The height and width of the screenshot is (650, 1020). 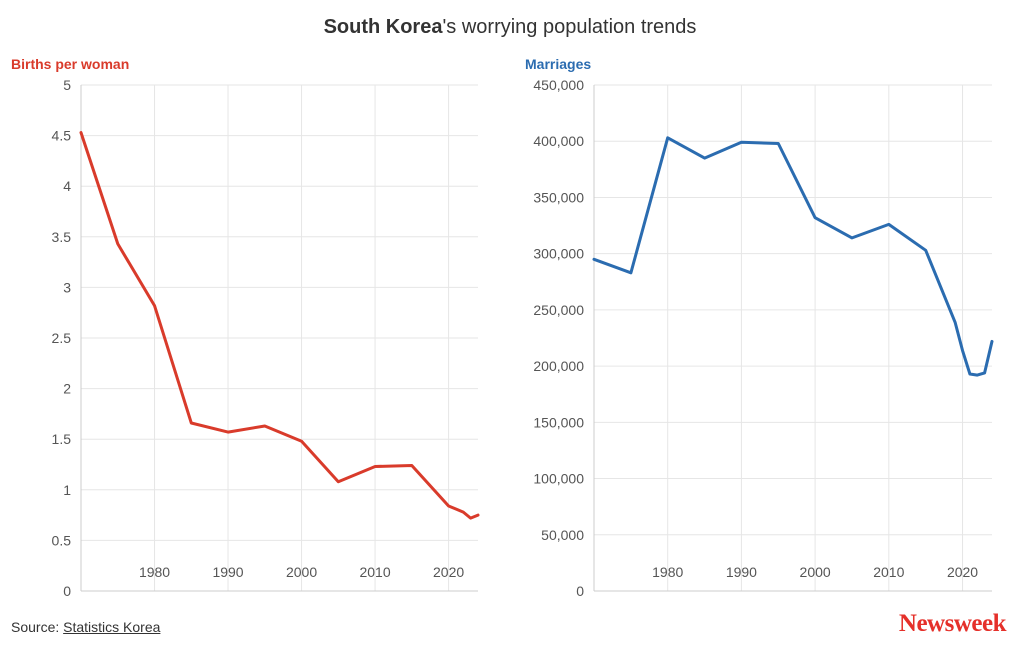 I want to click on births-y-tick-label: 0.5, so click(x=62, y=540).